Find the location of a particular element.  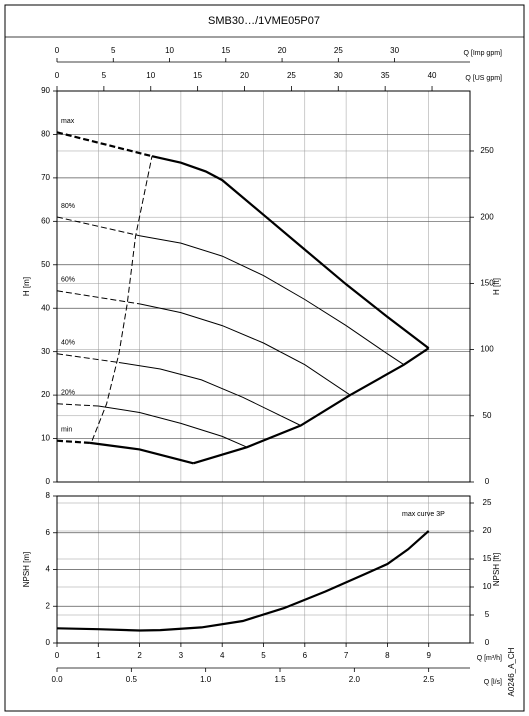

x-tick-label: 7 is located at coordinates (346, 655).